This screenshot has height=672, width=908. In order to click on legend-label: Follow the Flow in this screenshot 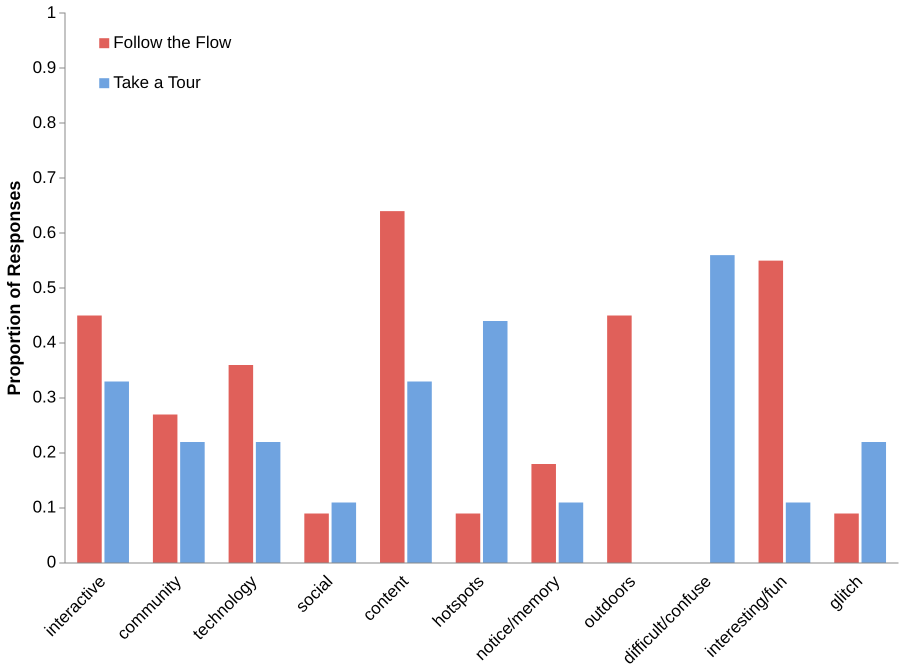, I will do `click(172, 42)`.